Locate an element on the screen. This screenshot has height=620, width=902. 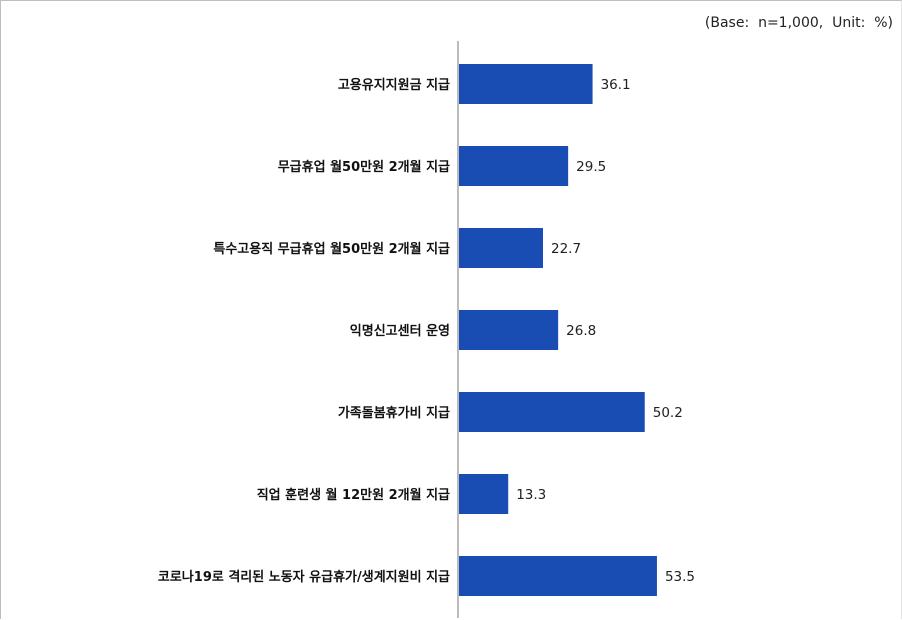
category-label-4: 가족돌봄휴가비 지급 is located at coordinates (394, 413).